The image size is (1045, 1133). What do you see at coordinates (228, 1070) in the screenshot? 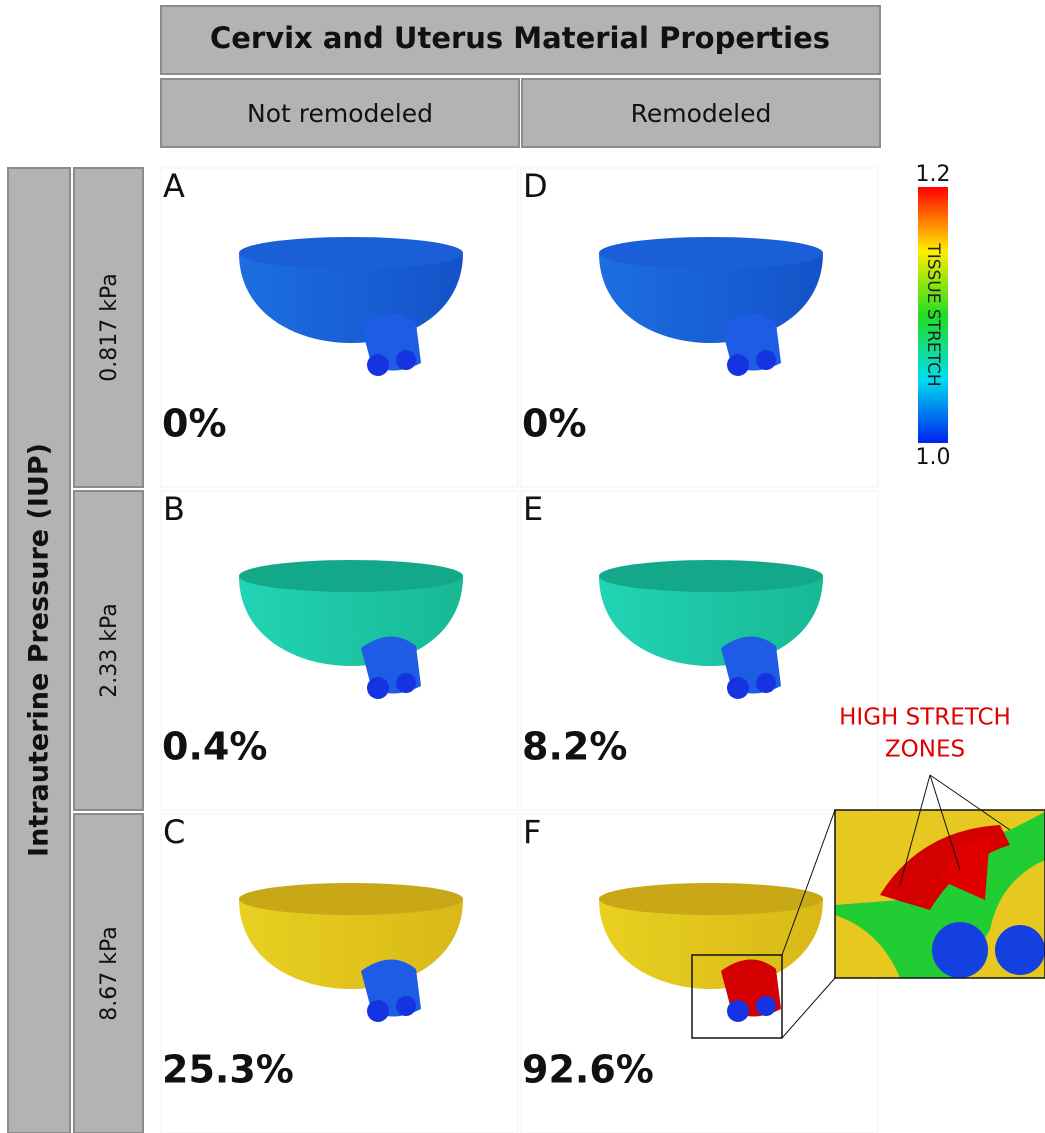
I see `panel-value: 25.3%` at bounding box center [228, 1070].